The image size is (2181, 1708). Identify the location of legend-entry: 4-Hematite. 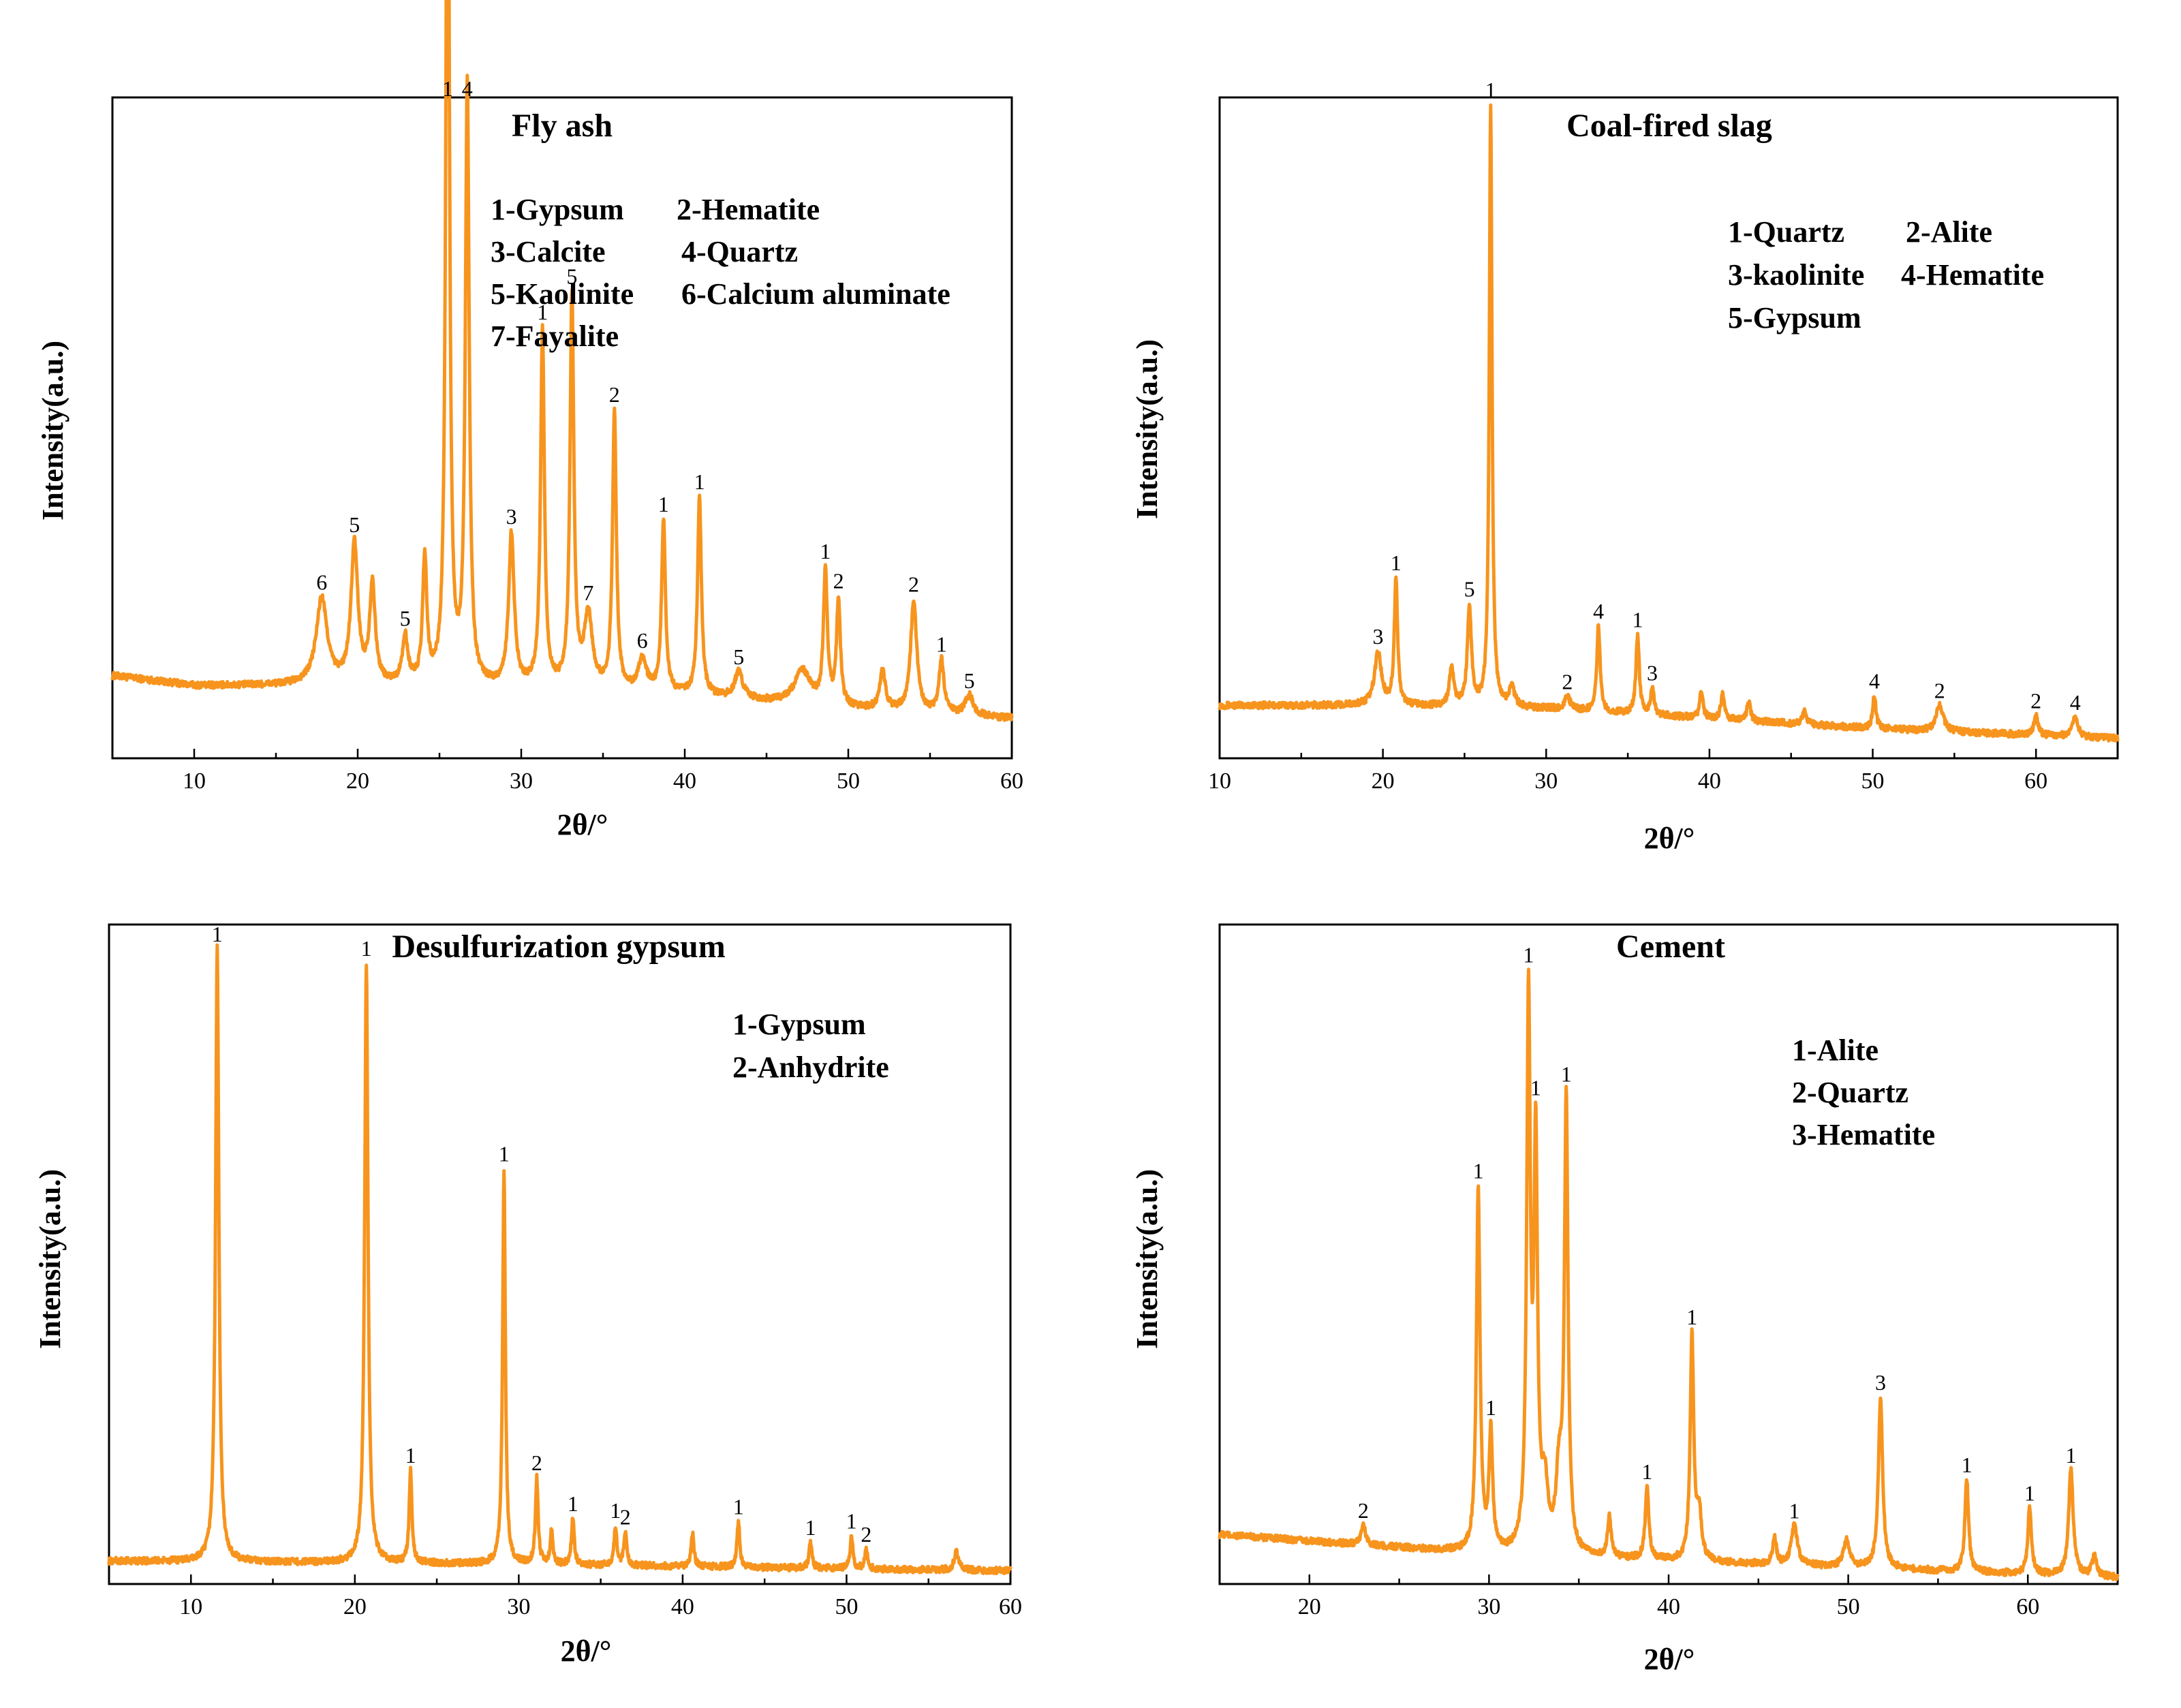
(1973, 275).